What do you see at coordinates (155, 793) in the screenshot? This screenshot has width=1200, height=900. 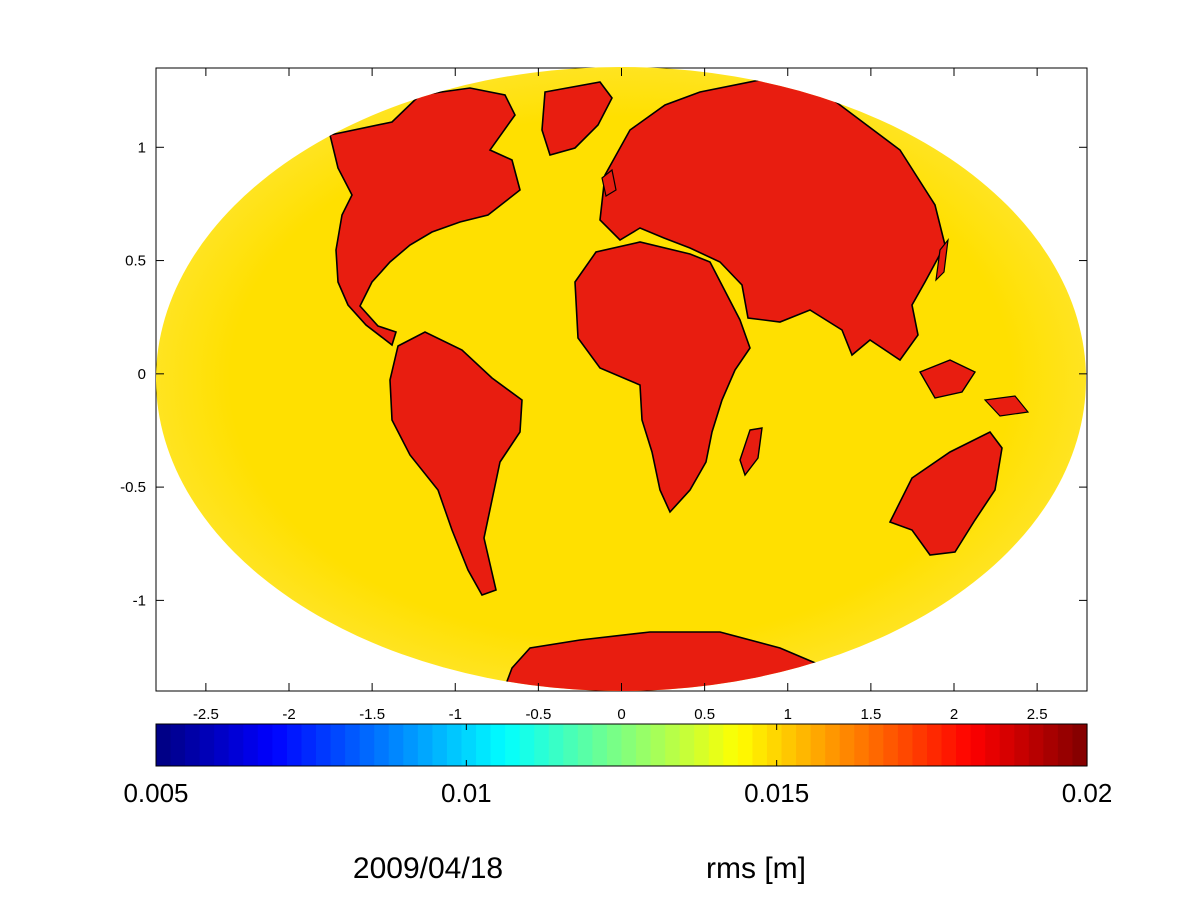 I see `colorbar-tick-label: 0.005` at bounding box center [155, 793].